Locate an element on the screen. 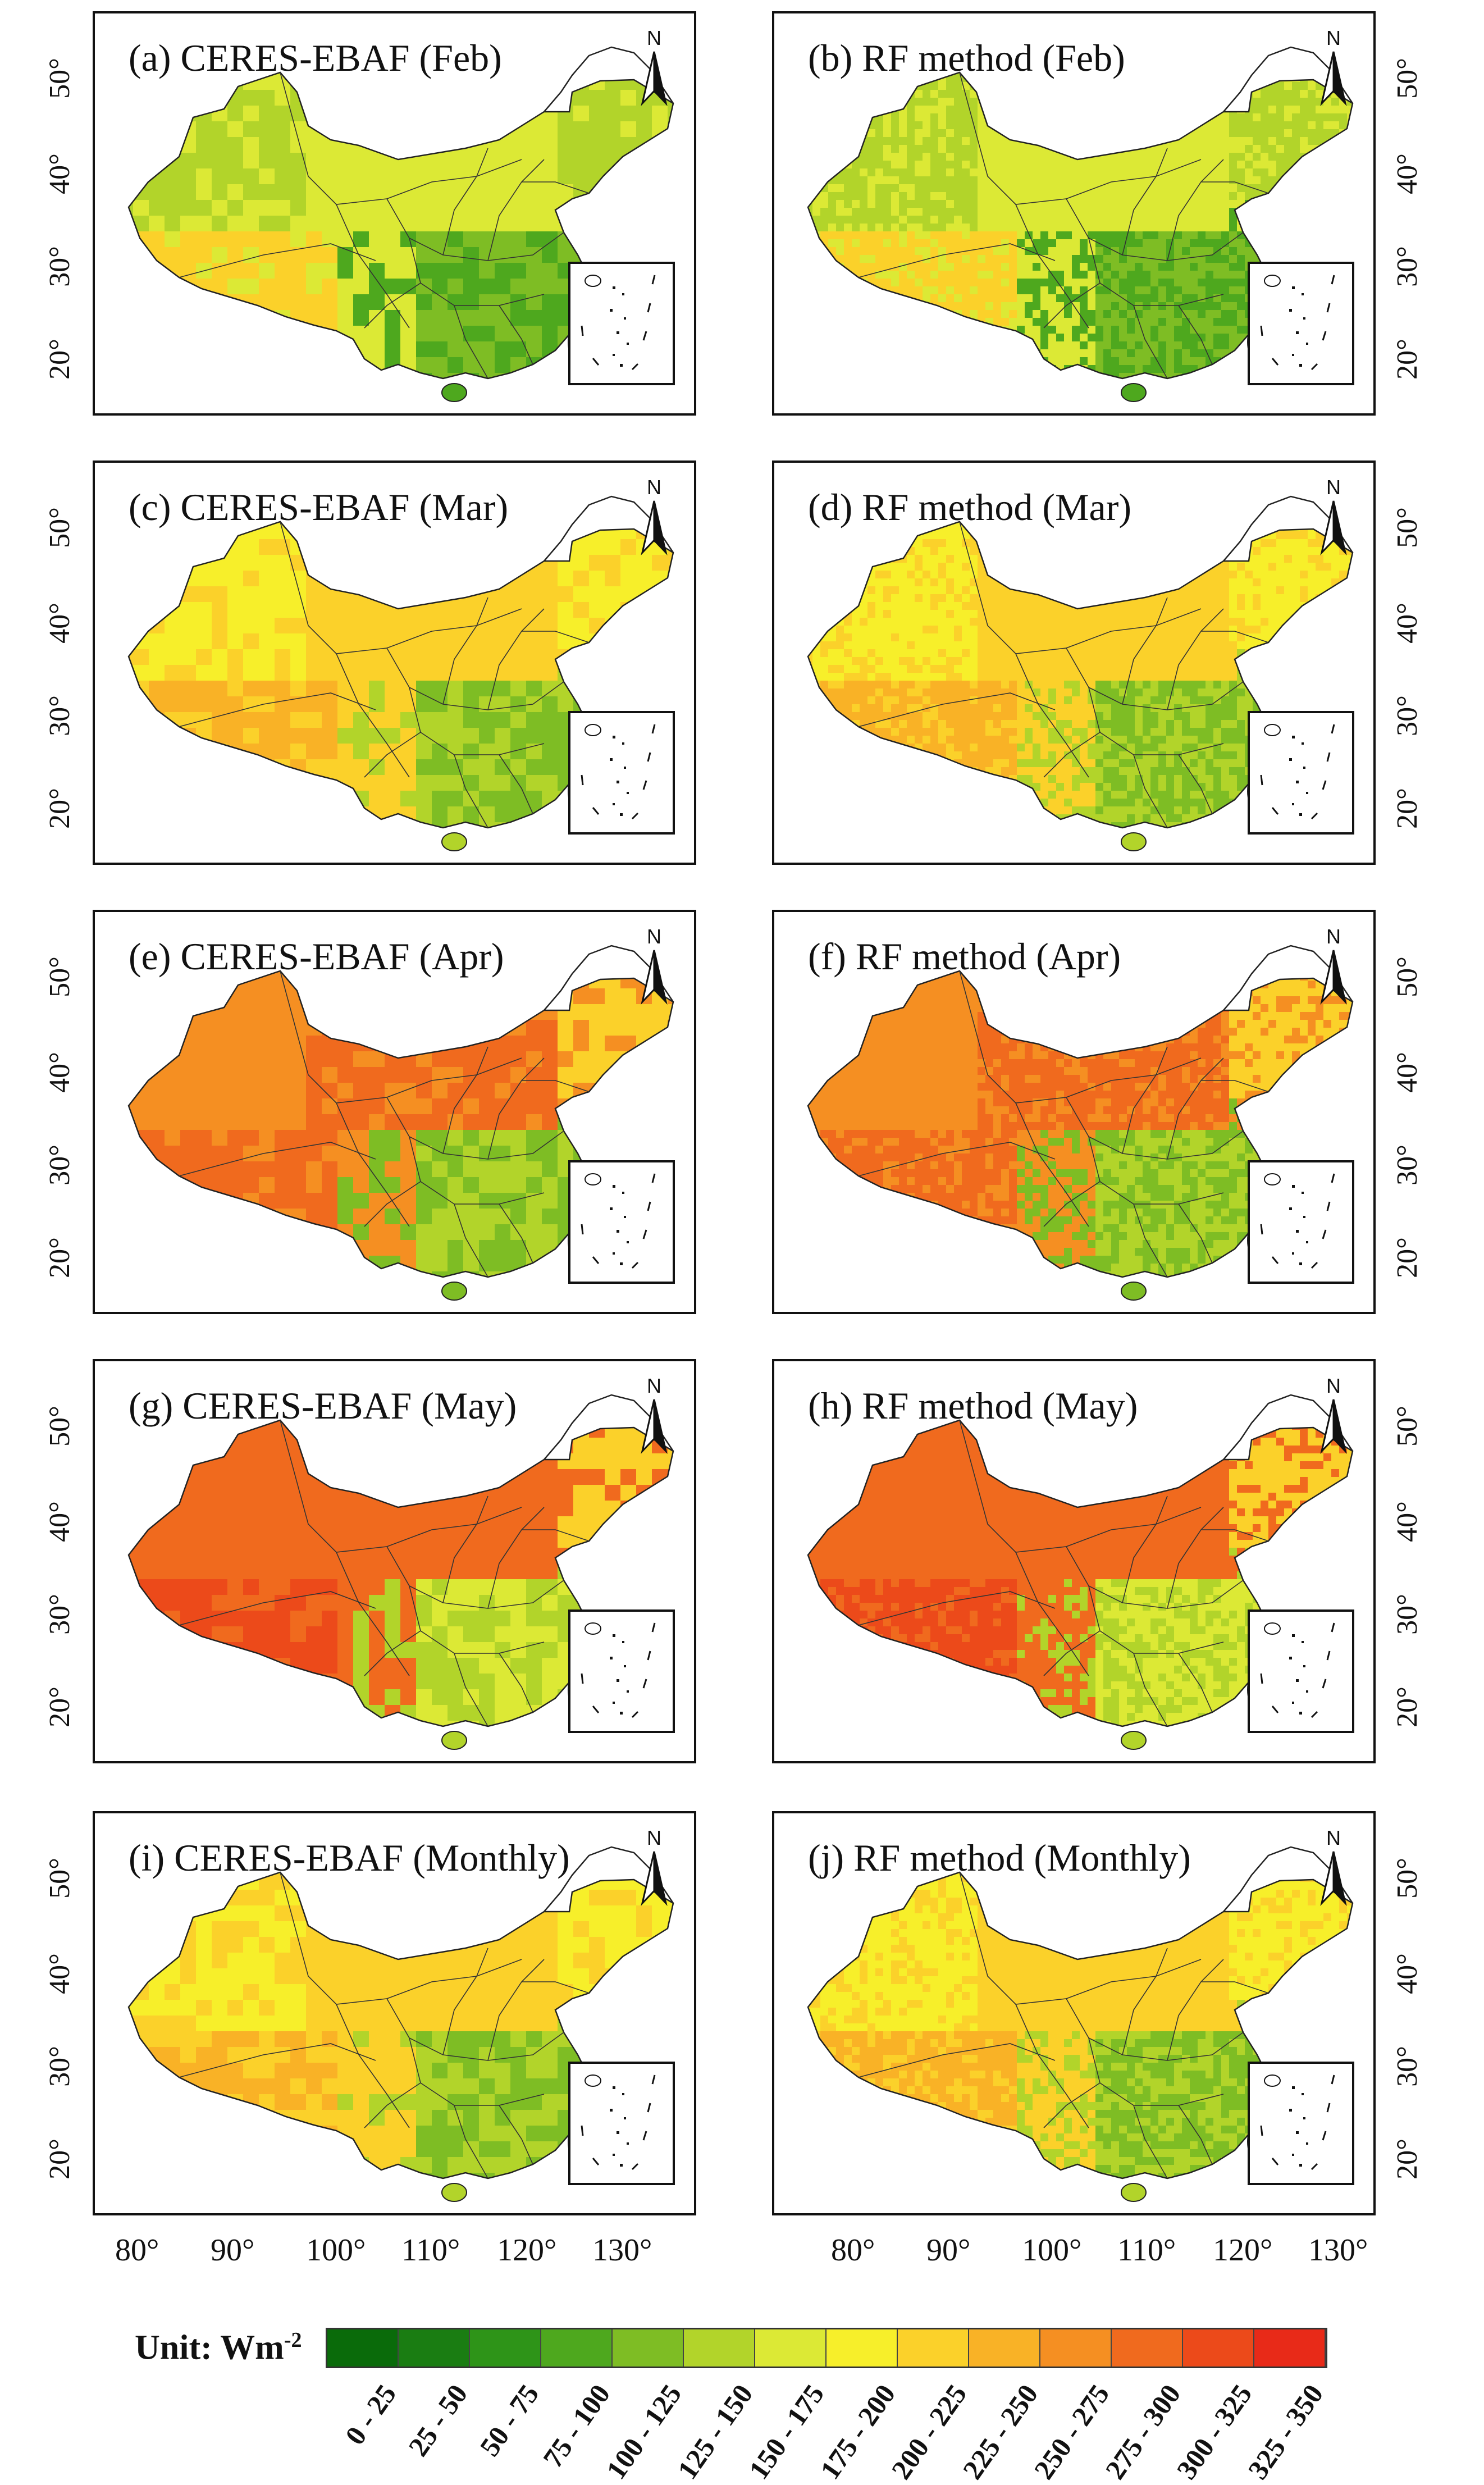 Image resolution: width=1484 pixels, height=2485 pixels. panel-title: (d) RF method (Mar) is located at coordinates (969, 507).